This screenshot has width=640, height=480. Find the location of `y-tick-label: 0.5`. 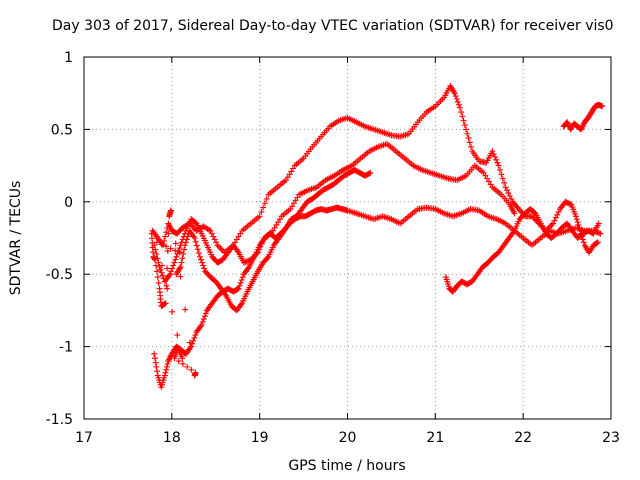

y-tick-label: 0.5 is located at coordinates (62, 130).